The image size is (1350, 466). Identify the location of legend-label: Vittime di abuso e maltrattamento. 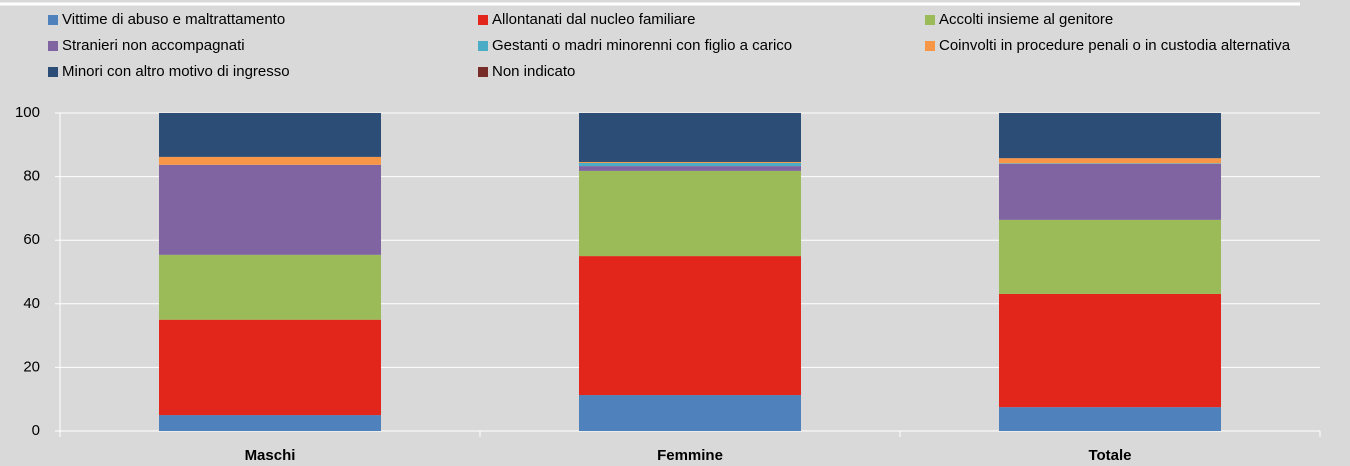
(173, 19).